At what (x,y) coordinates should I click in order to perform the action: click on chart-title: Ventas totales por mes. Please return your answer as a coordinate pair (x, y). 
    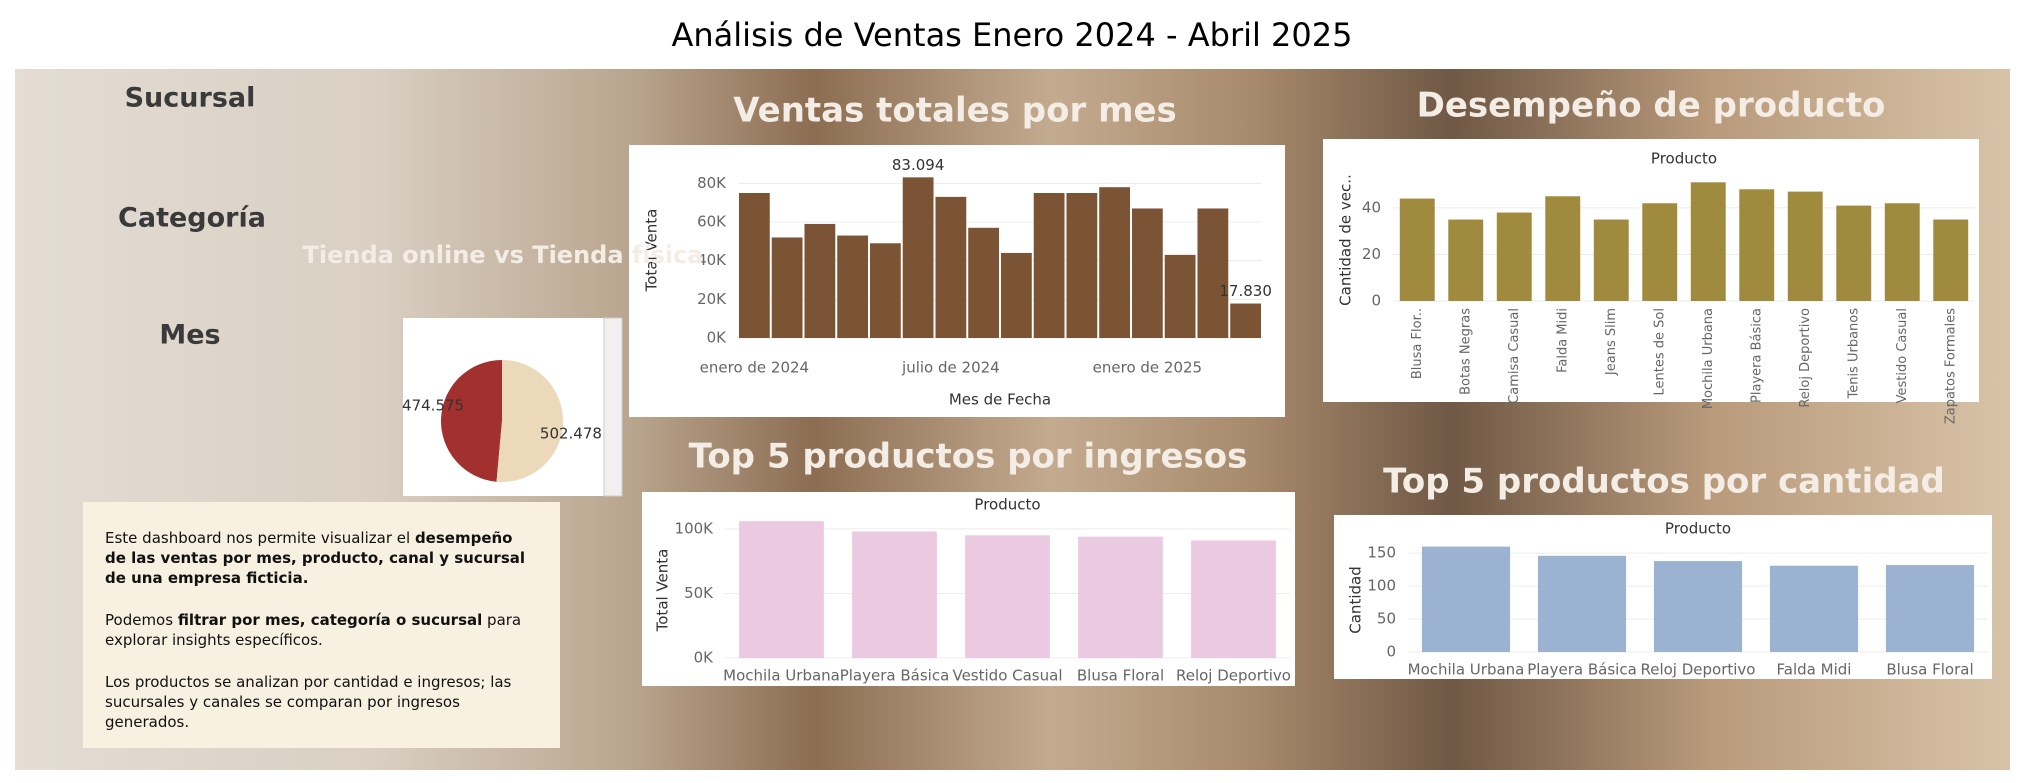
    Looking at the image, I should click on (955, 111).